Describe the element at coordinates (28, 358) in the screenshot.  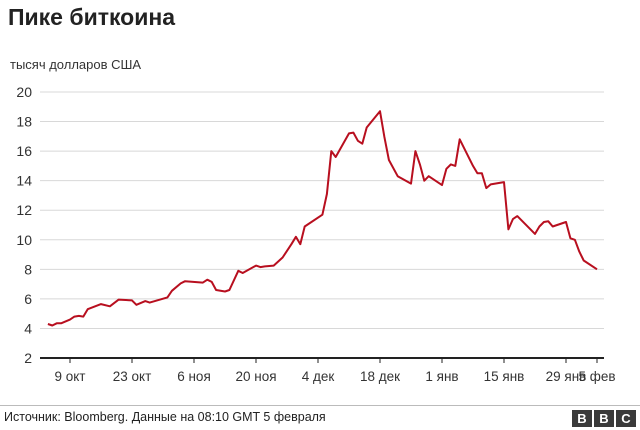
I see `y-tick-label: 2` at that location.